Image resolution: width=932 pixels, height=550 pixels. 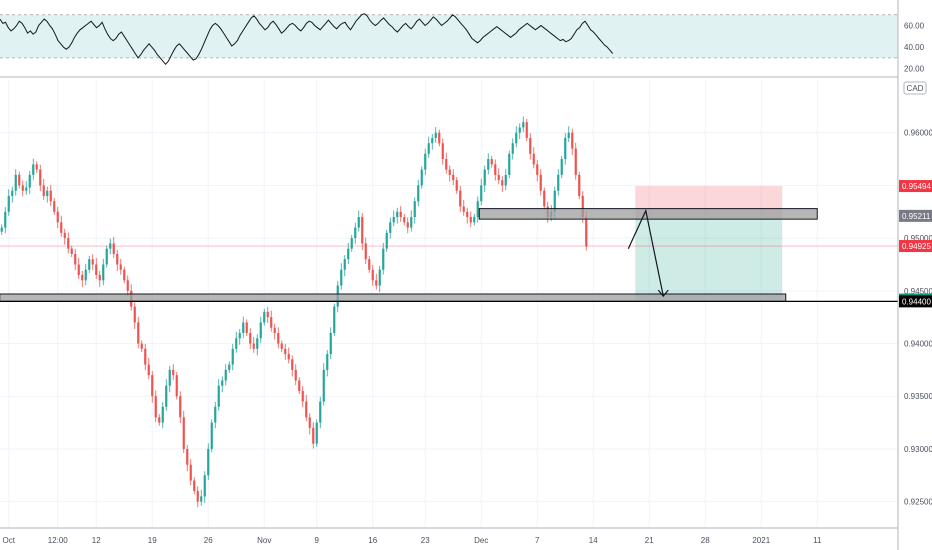 I want to click on last-price-tag, so click(x=915, y=246).